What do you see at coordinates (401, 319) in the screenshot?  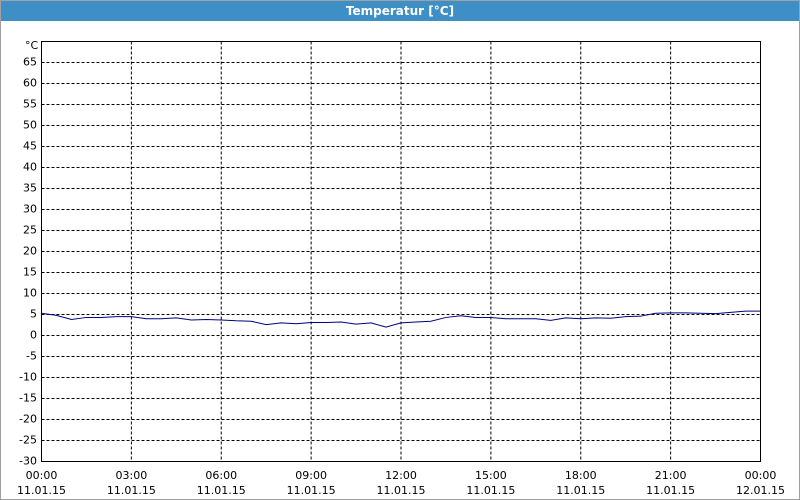 I see `data-line` at bounding box center [401, 319].